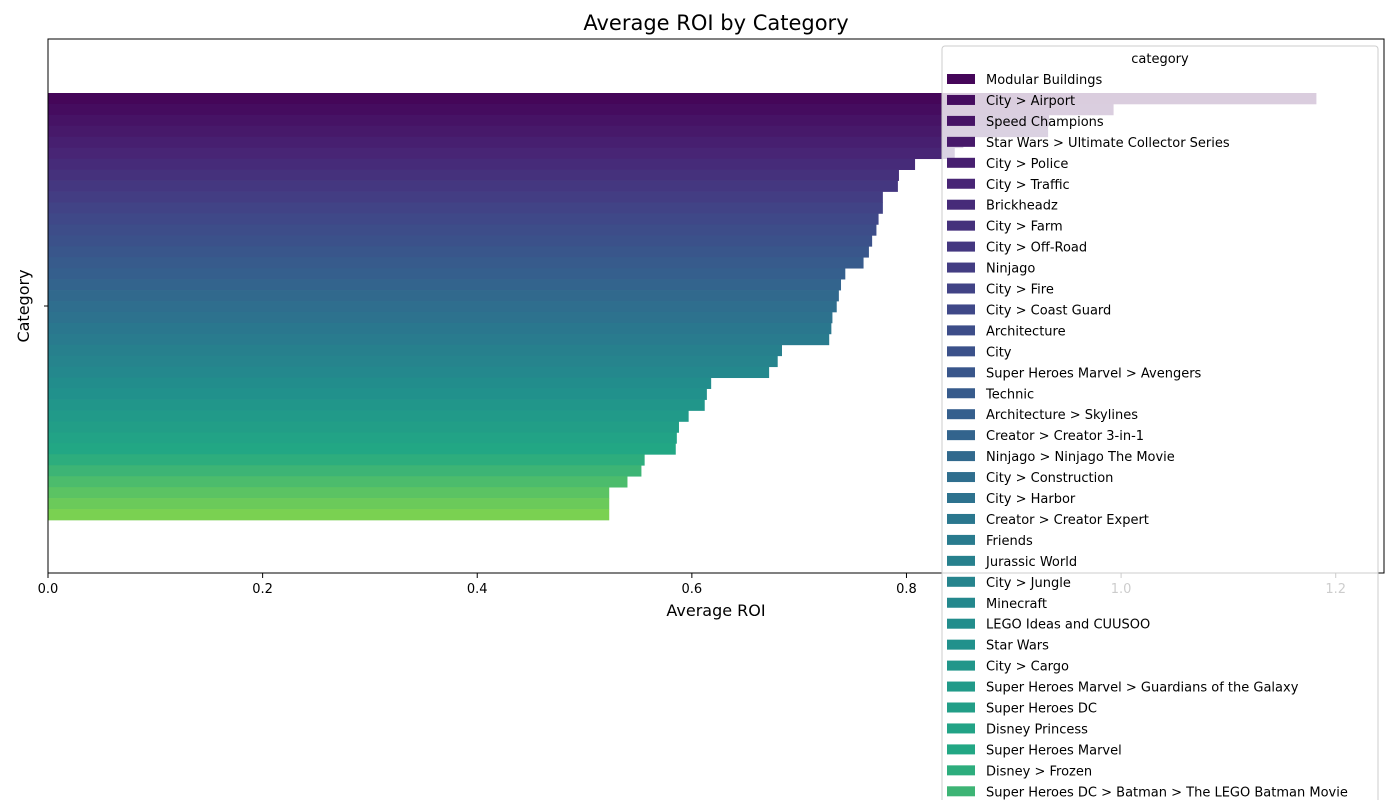 The width and height of the screenshot is (1400, 804). I want to click on legend-label: Jurassic World, so click(1031, 562).